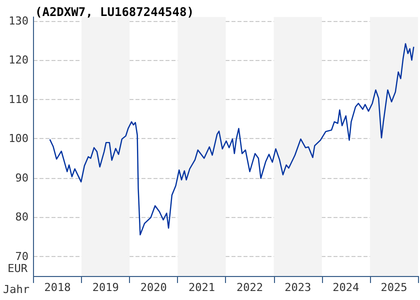  Describe the element at coordinates (18, 21) in the screenshot. I see `y-tick-label: 130` at that location.